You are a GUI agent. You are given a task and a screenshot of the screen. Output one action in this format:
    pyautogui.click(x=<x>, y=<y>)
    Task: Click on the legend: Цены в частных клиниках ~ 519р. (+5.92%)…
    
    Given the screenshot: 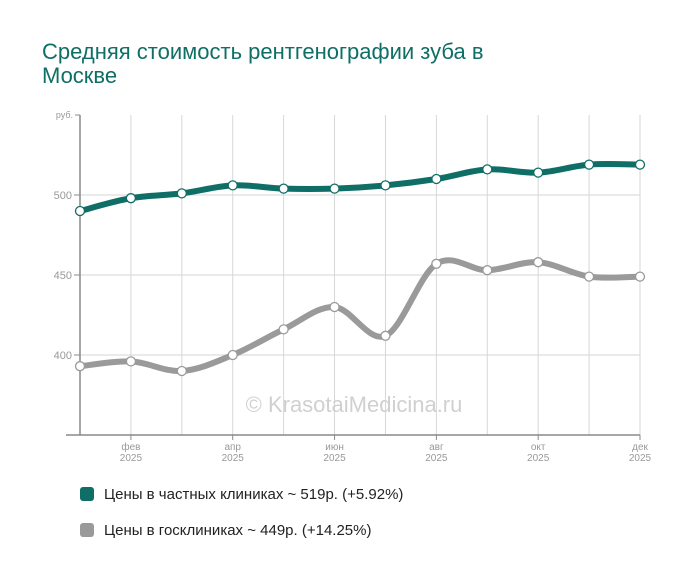 What is the action you would take?
    pyautogui.click(x=241, y=520)
    